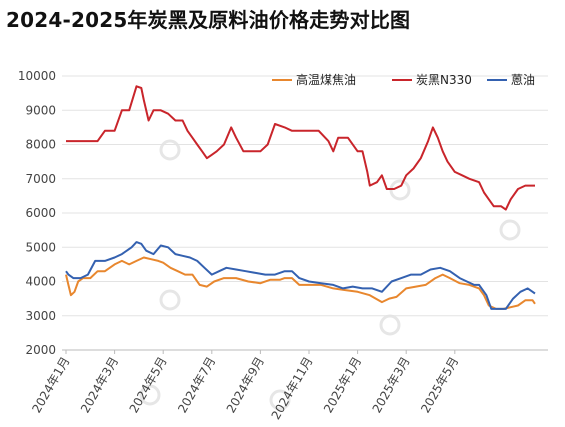  Describe the element at coordinates (40, 316) in the screenshot. I see `y-tick-label: 3000` at that location.